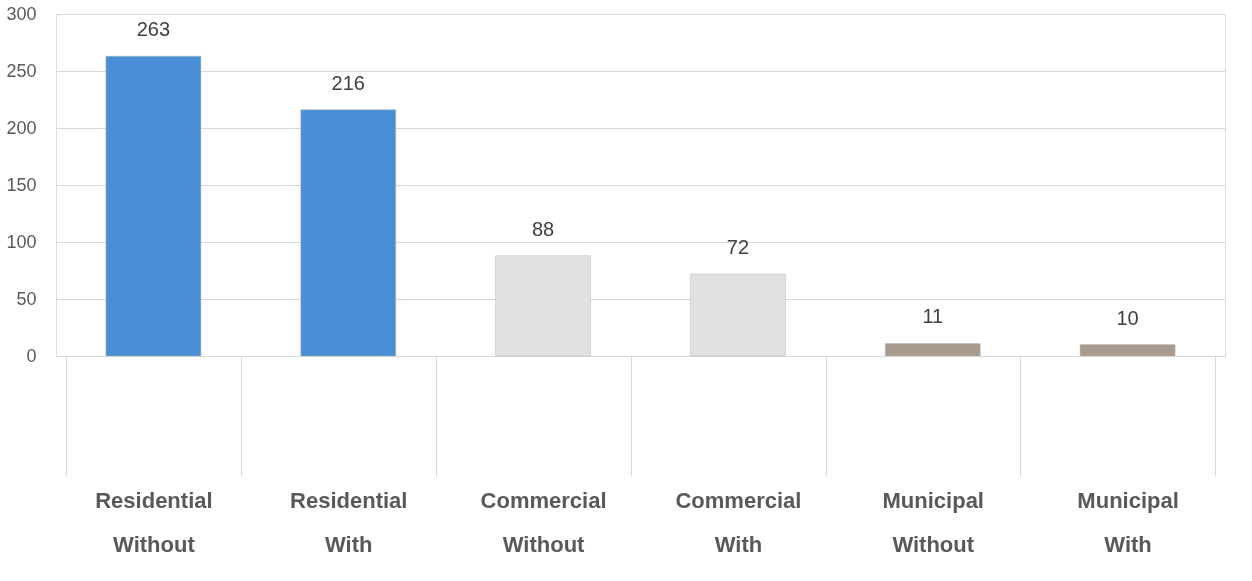  Describe the element at coordinates (348, 82) in the screenshot. I see `data-label: 216` at that location.